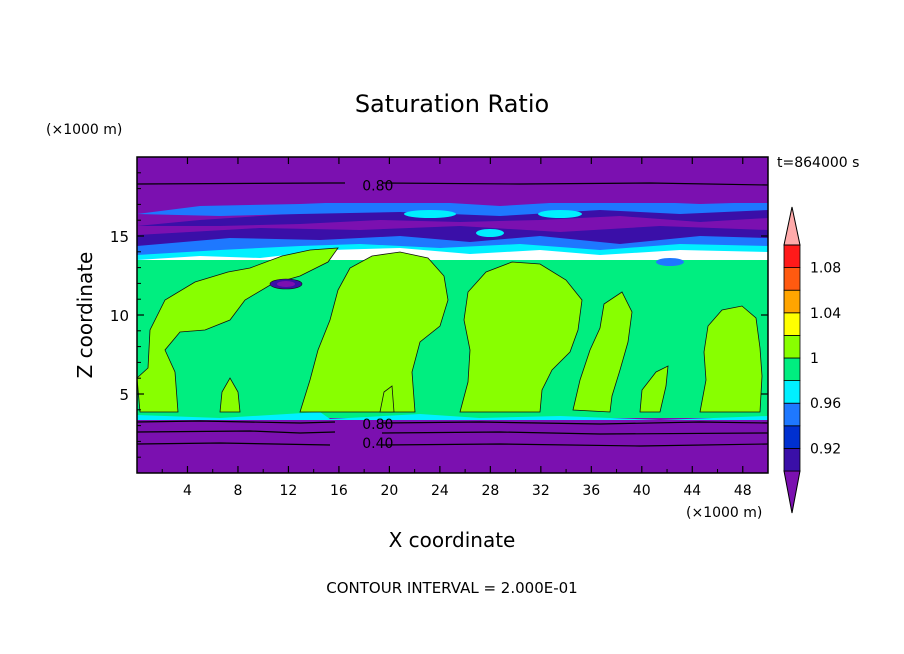 Image resolution: width=904 pixels, height=654 pixels. Describe the element at coordinates (825, 404) in the screenshot. I see `colorbar-label: 0.96` at that location.